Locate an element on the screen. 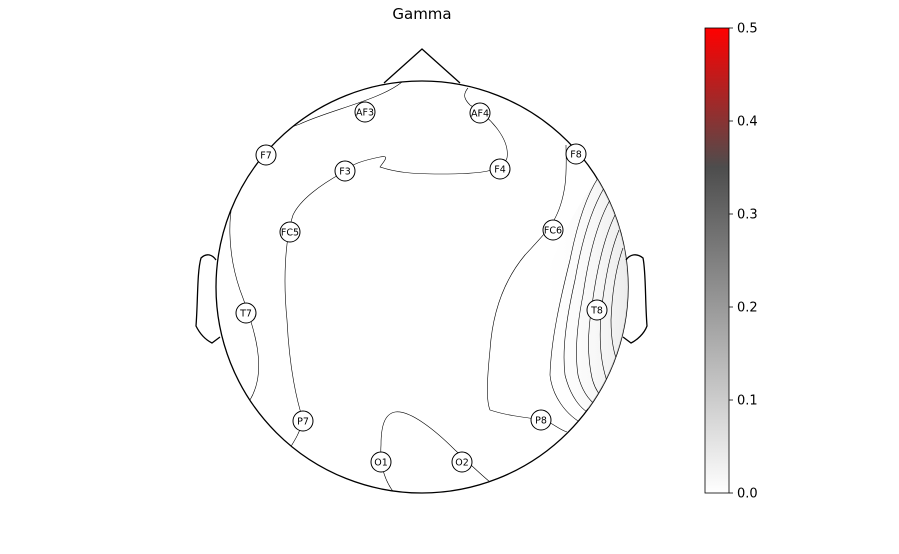 This screenshot has height=554, width=899. electrode-o1-label: O1 is located at coordinates (381, 463).